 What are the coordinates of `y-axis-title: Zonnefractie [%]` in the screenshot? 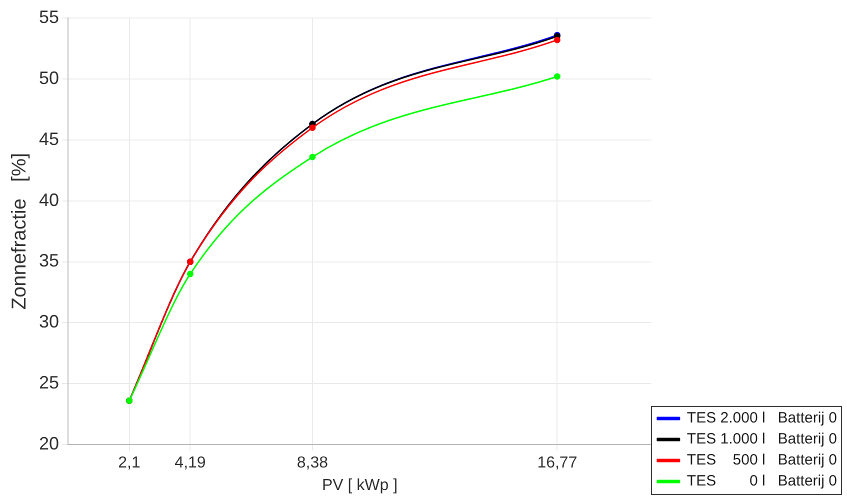 It's located at (19, 231).